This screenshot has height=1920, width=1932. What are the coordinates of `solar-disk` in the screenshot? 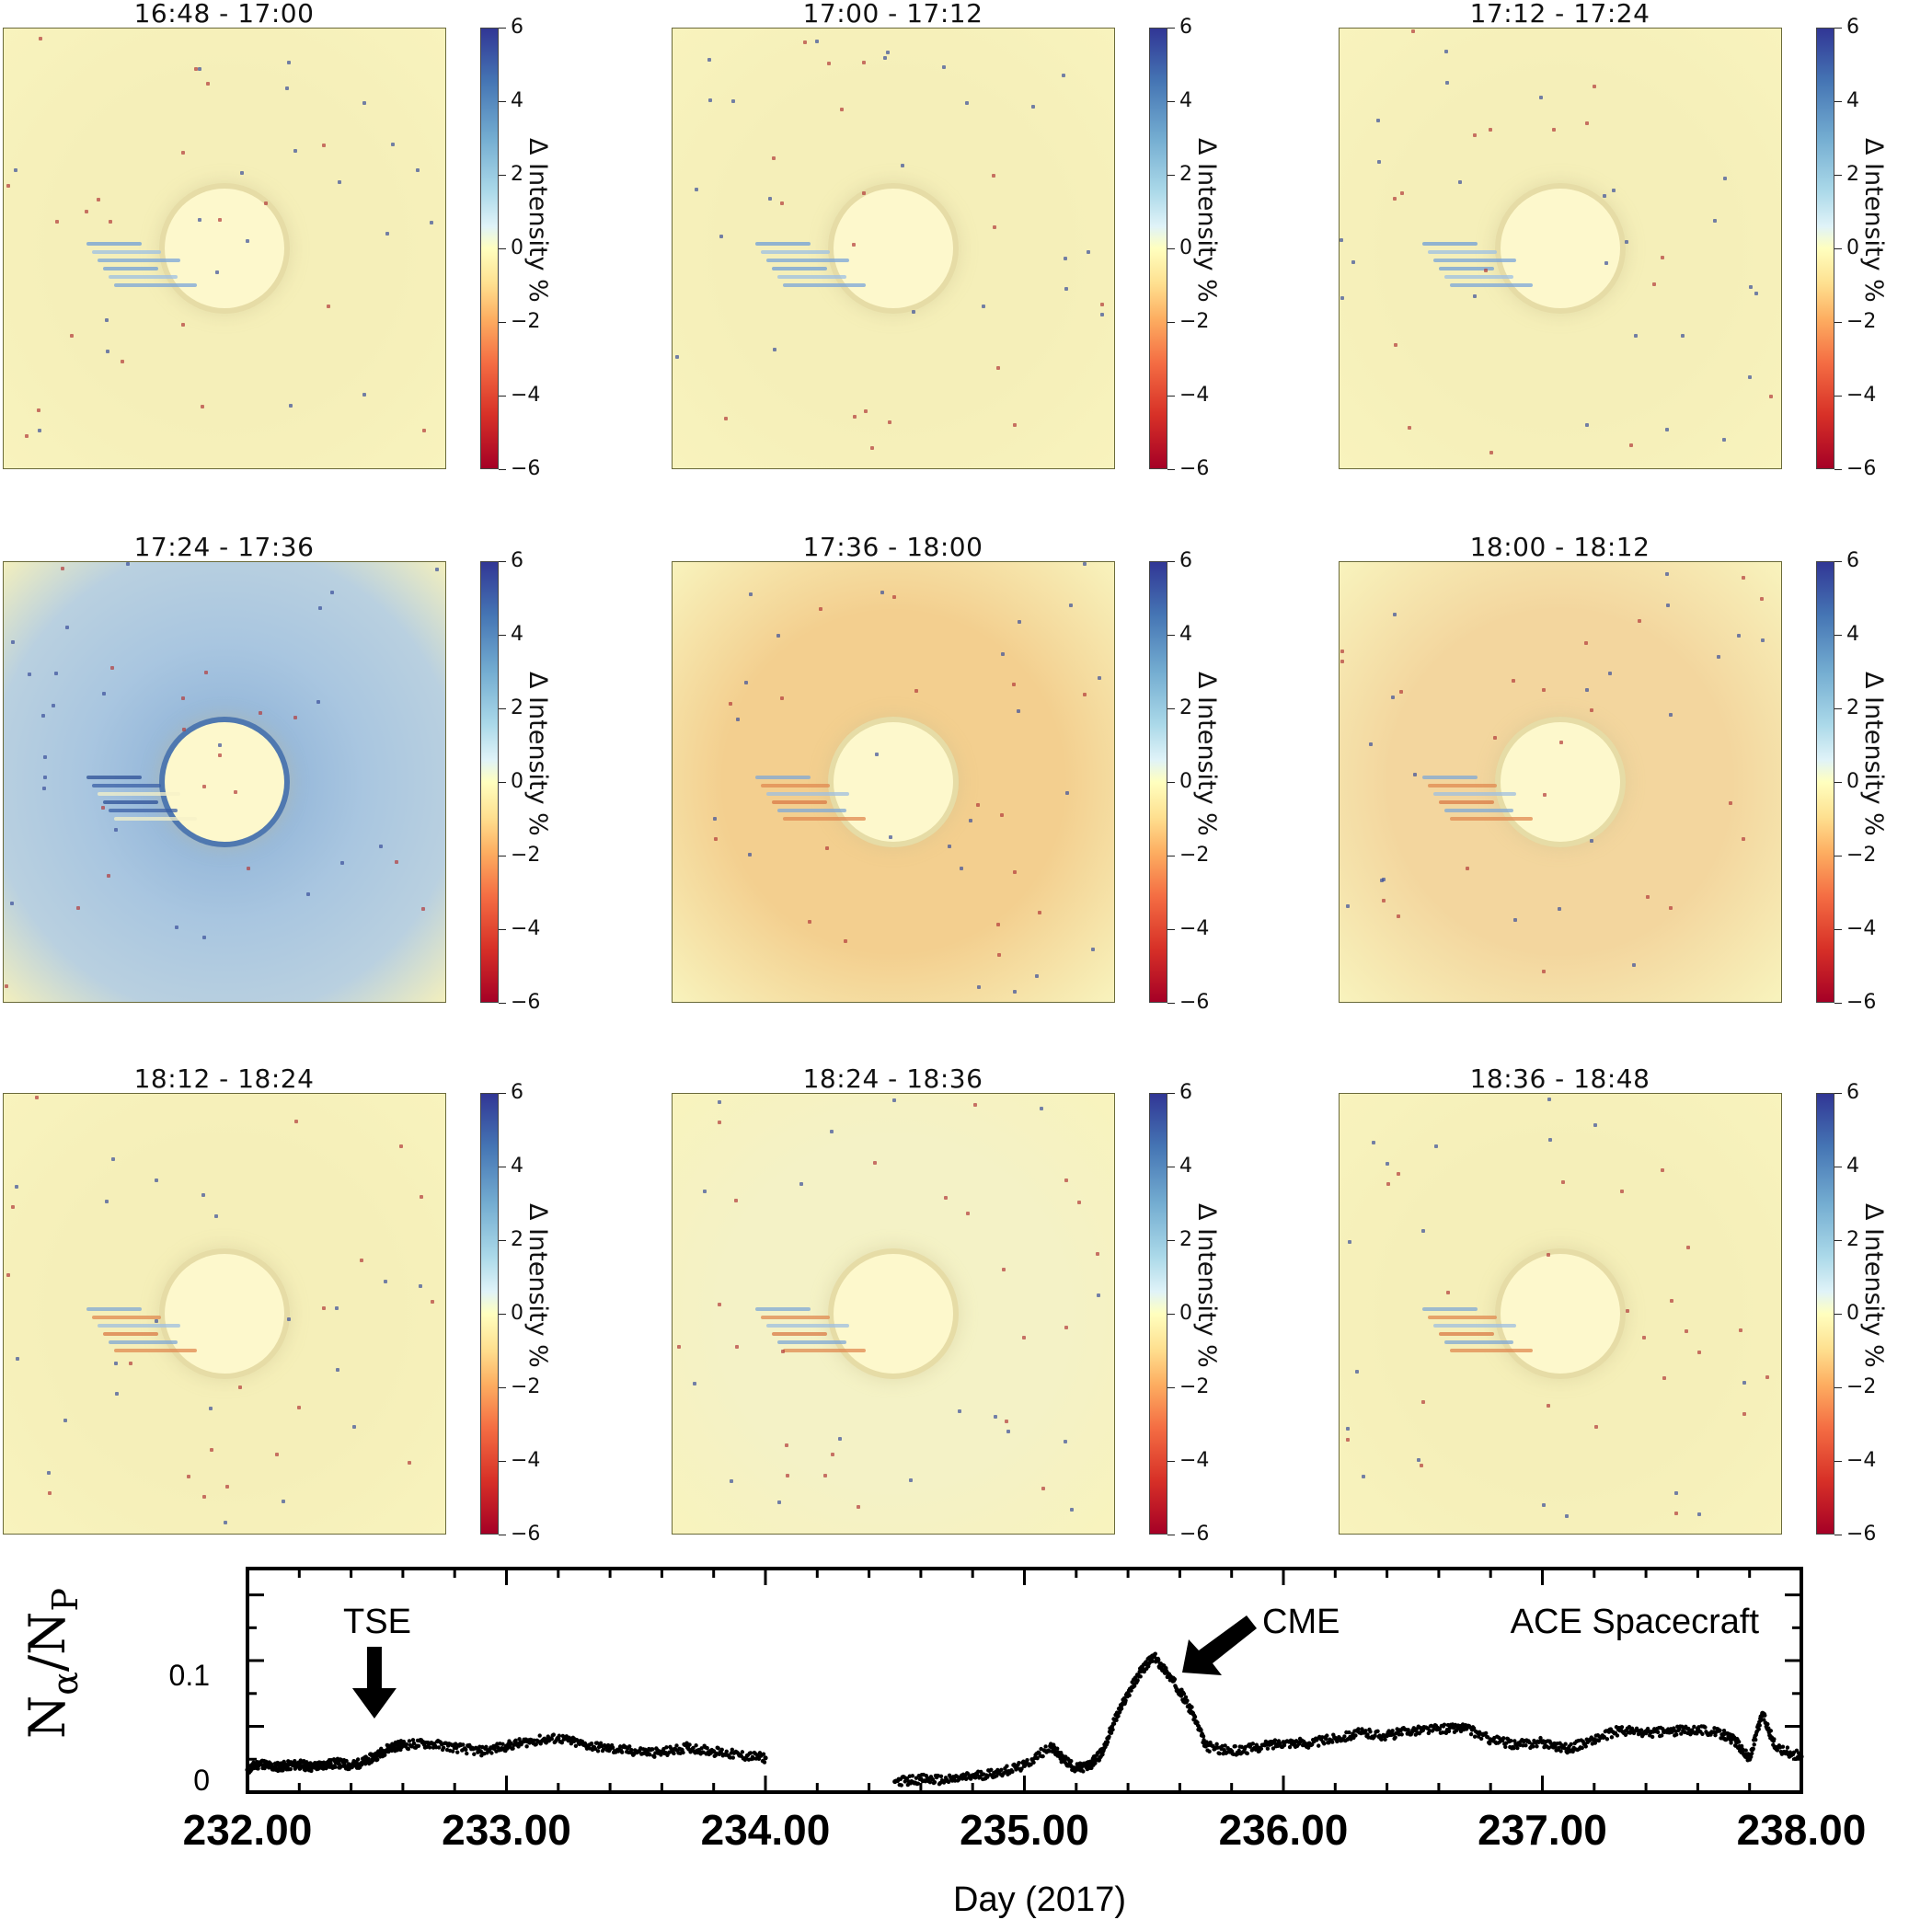 It's located at (893, 782).